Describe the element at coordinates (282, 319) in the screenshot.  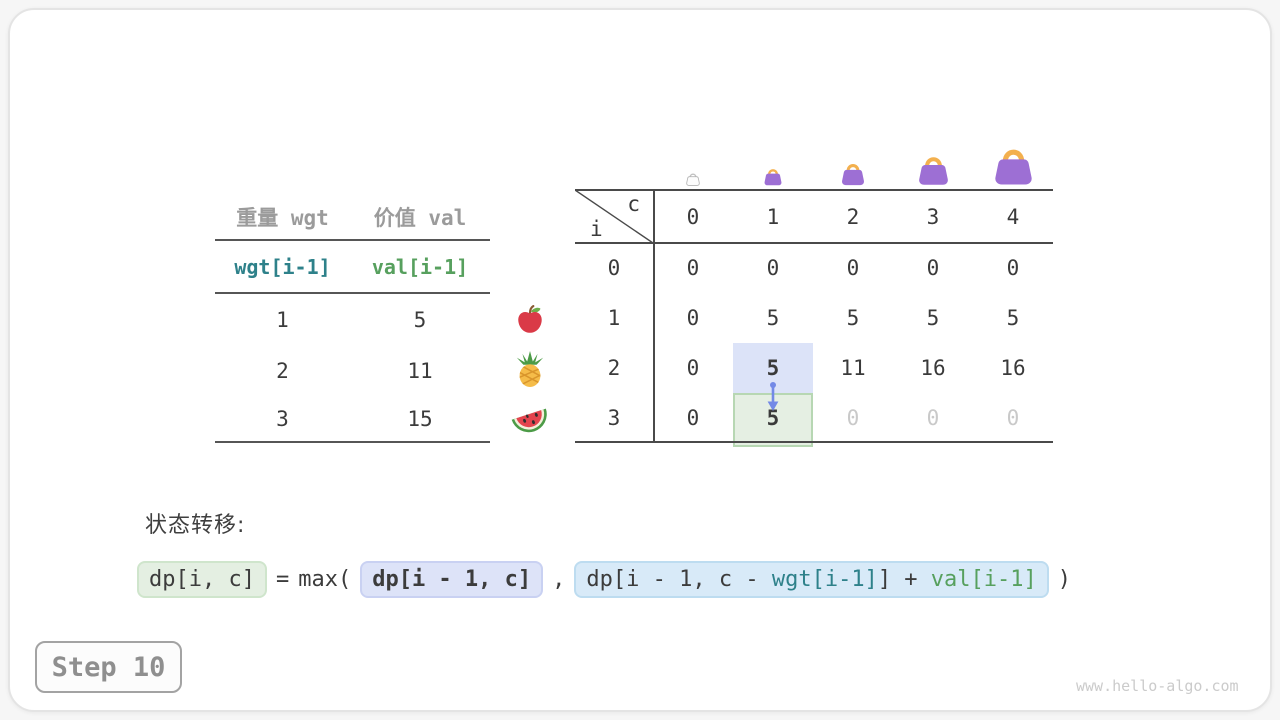
I see `item-weight: 1` at that location.